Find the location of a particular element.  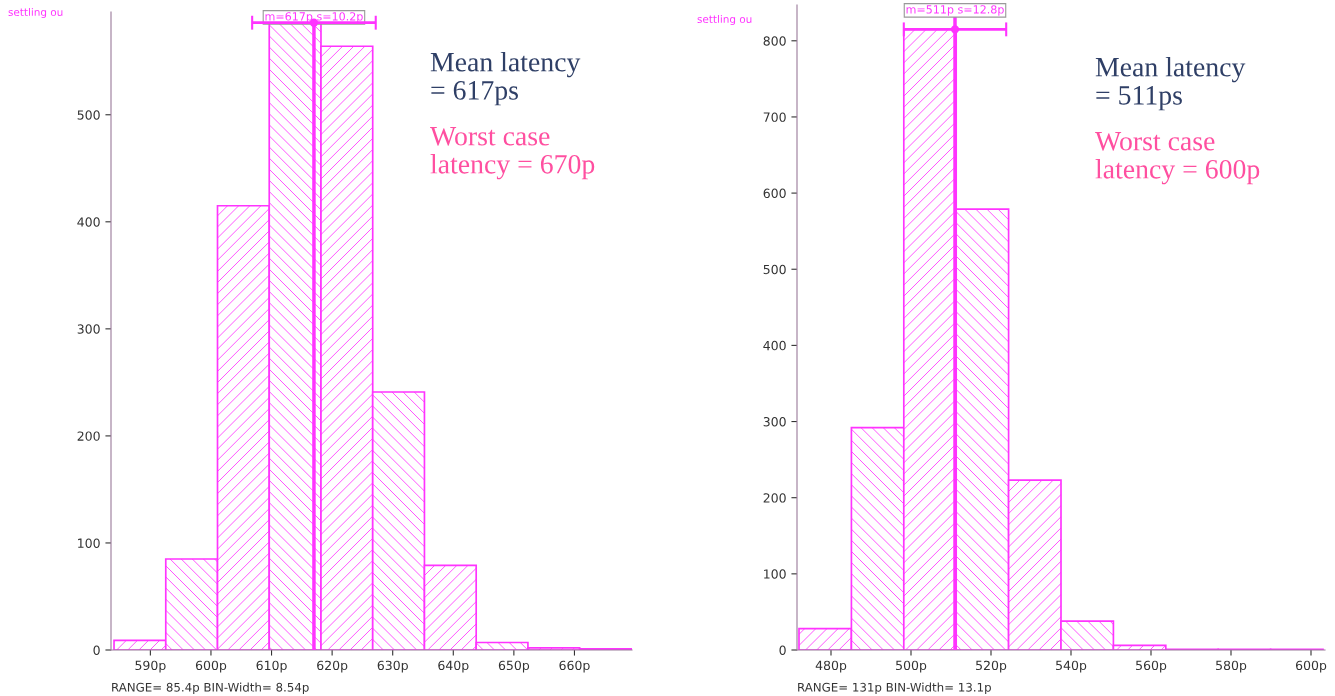

x-tick-label: 480p is located at coordinates (831, 666).